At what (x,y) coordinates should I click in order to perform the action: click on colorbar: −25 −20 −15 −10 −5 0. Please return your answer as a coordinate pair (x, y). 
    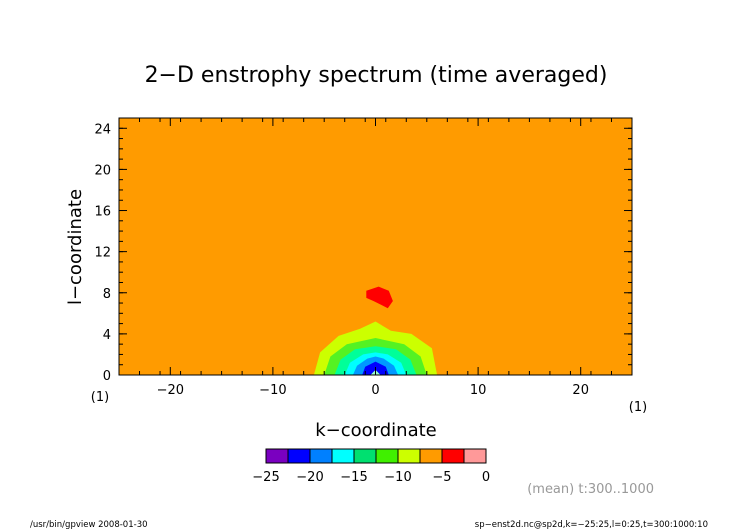
    Looking at the image, I should click on (371, 466).